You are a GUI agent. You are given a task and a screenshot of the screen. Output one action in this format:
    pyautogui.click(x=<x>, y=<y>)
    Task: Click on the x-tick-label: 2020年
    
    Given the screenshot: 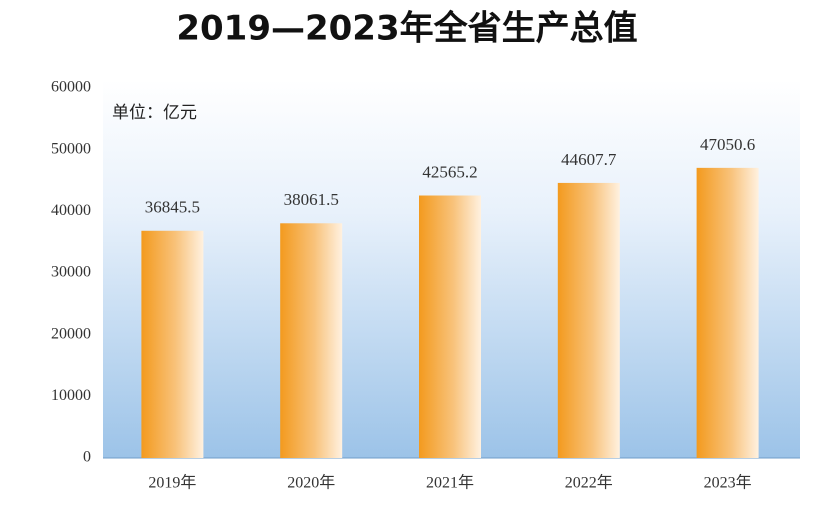 What is the action you would take?
    pyautogui.click(x=311, y=483)
    